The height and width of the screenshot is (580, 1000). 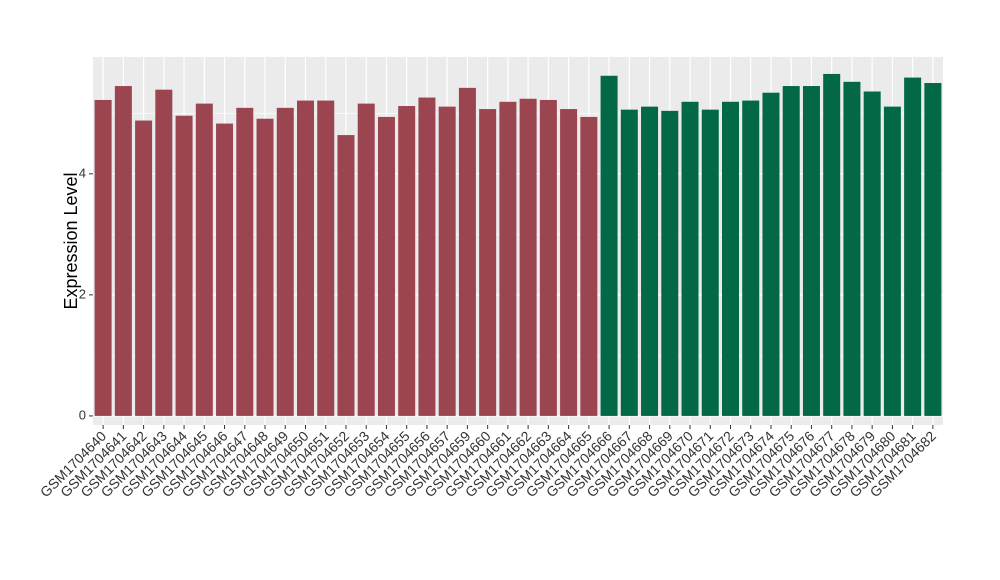 What do you see at coordinates (82, 172) in the screenshot?
I see `y-tick-label: 4` at bounding box center [82, 172].